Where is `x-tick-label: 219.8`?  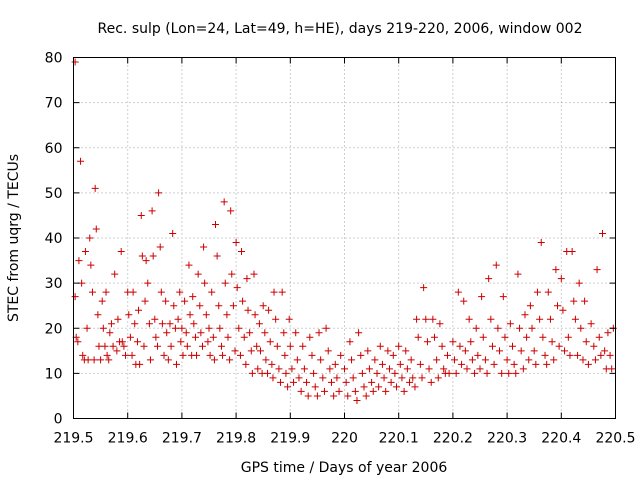
x-tick-label: 219.8 is located at coordinates (236, 439).